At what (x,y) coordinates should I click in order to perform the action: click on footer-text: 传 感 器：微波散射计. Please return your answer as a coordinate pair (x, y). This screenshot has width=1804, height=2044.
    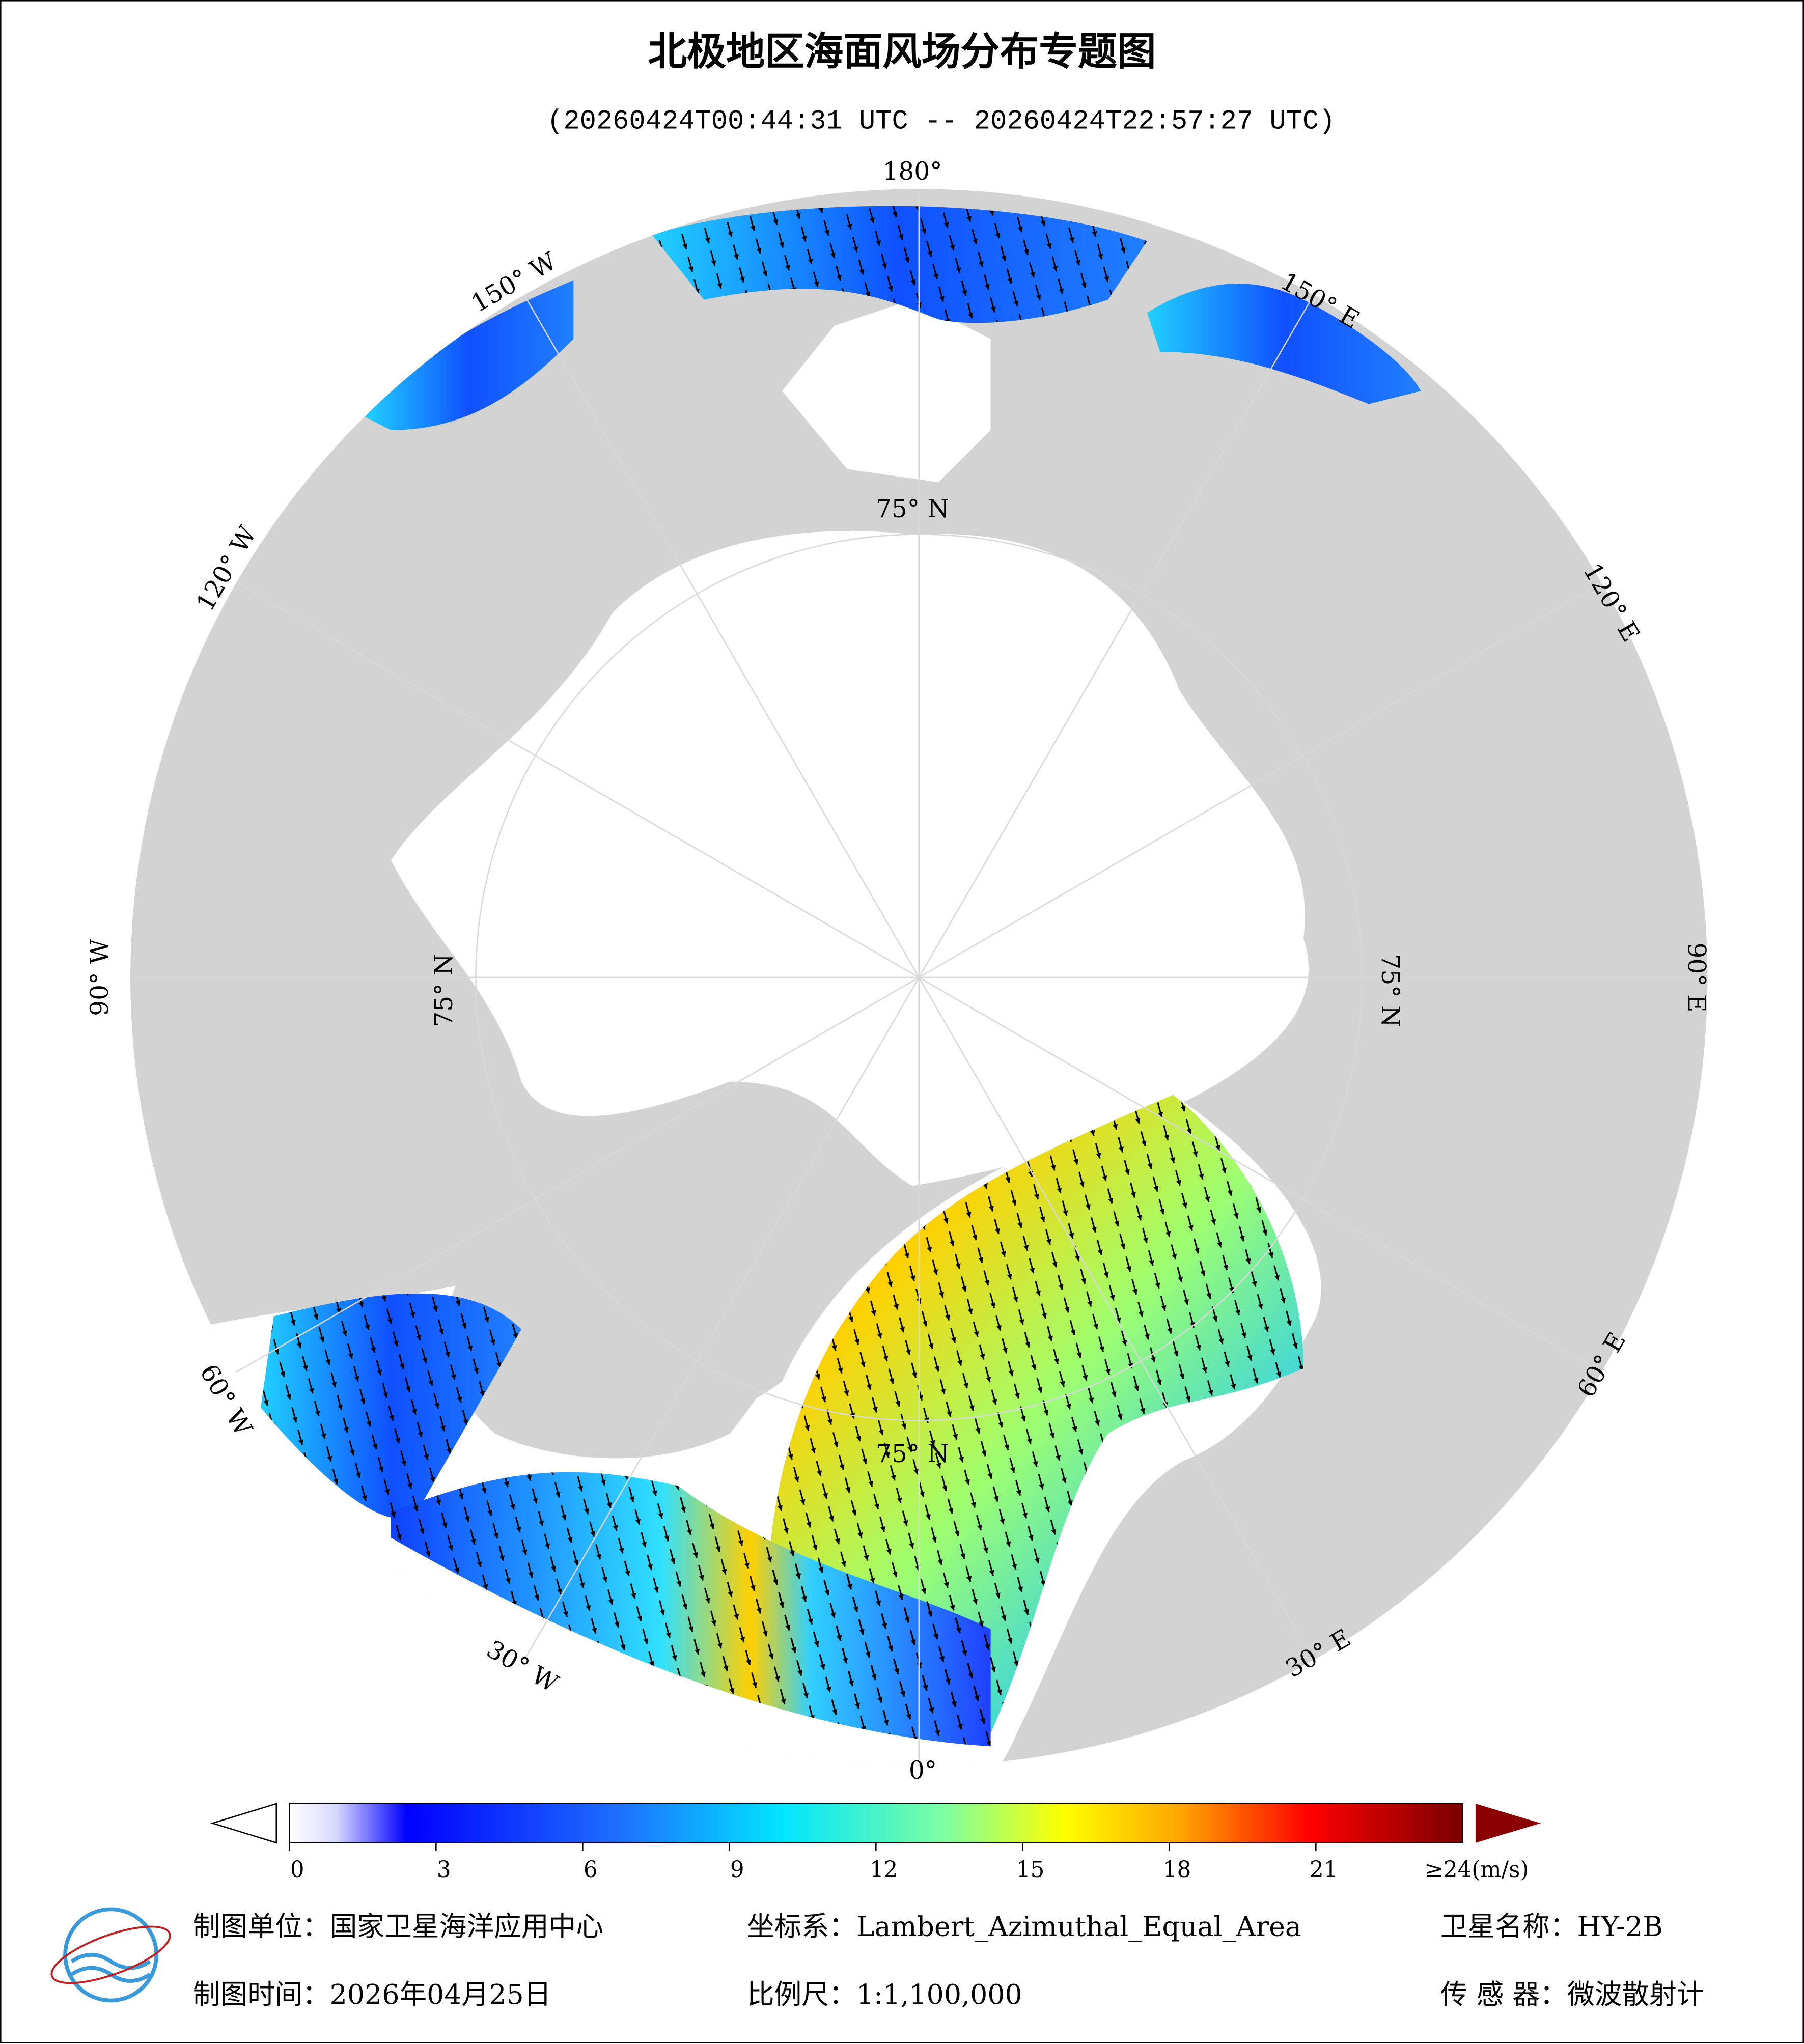
    Looking at the image, I should click on (1572, 1994).